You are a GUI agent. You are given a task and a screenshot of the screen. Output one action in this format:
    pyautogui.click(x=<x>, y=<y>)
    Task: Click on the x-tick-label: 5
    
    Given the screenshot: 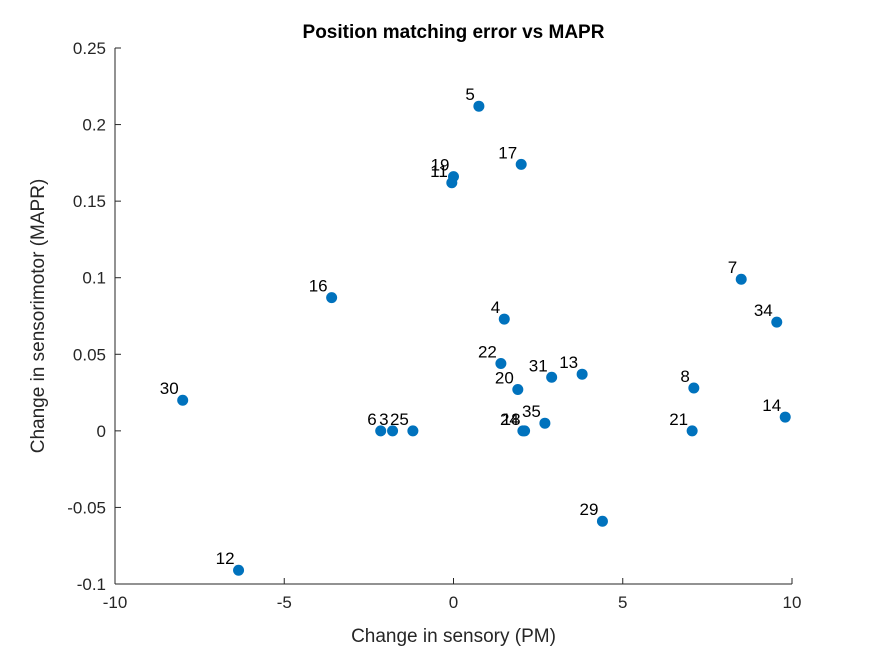 What is the action you would take?
    pyautogui.click(x=622, y=602)
    